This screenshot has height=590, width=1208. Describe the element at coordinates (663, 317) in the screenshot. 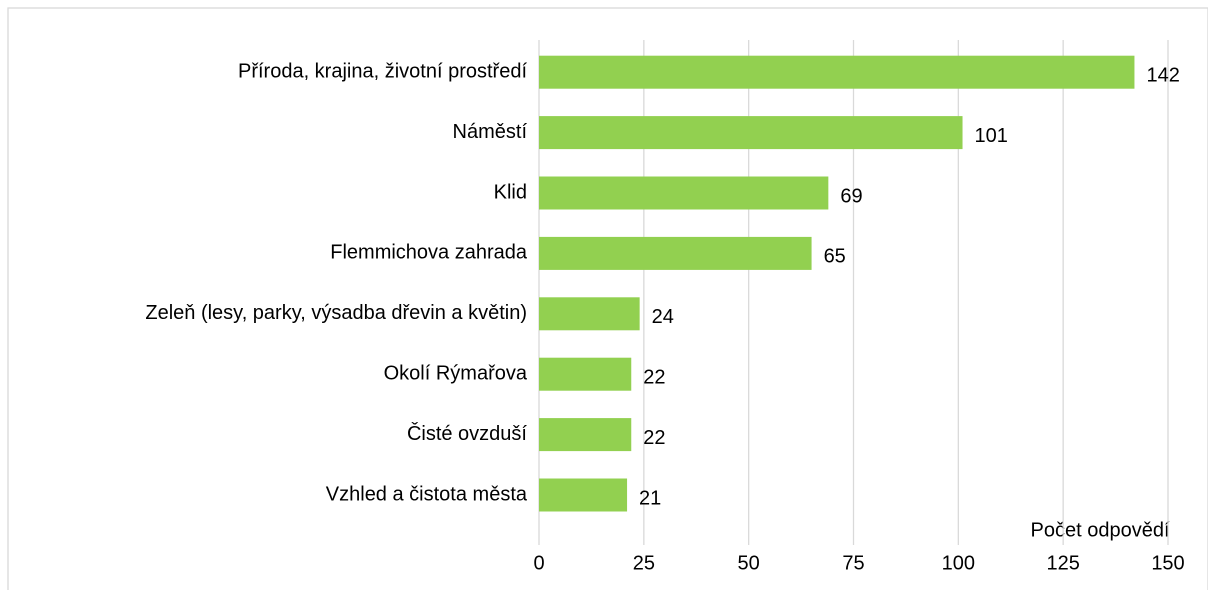

I see `data-label: 24` at that location.